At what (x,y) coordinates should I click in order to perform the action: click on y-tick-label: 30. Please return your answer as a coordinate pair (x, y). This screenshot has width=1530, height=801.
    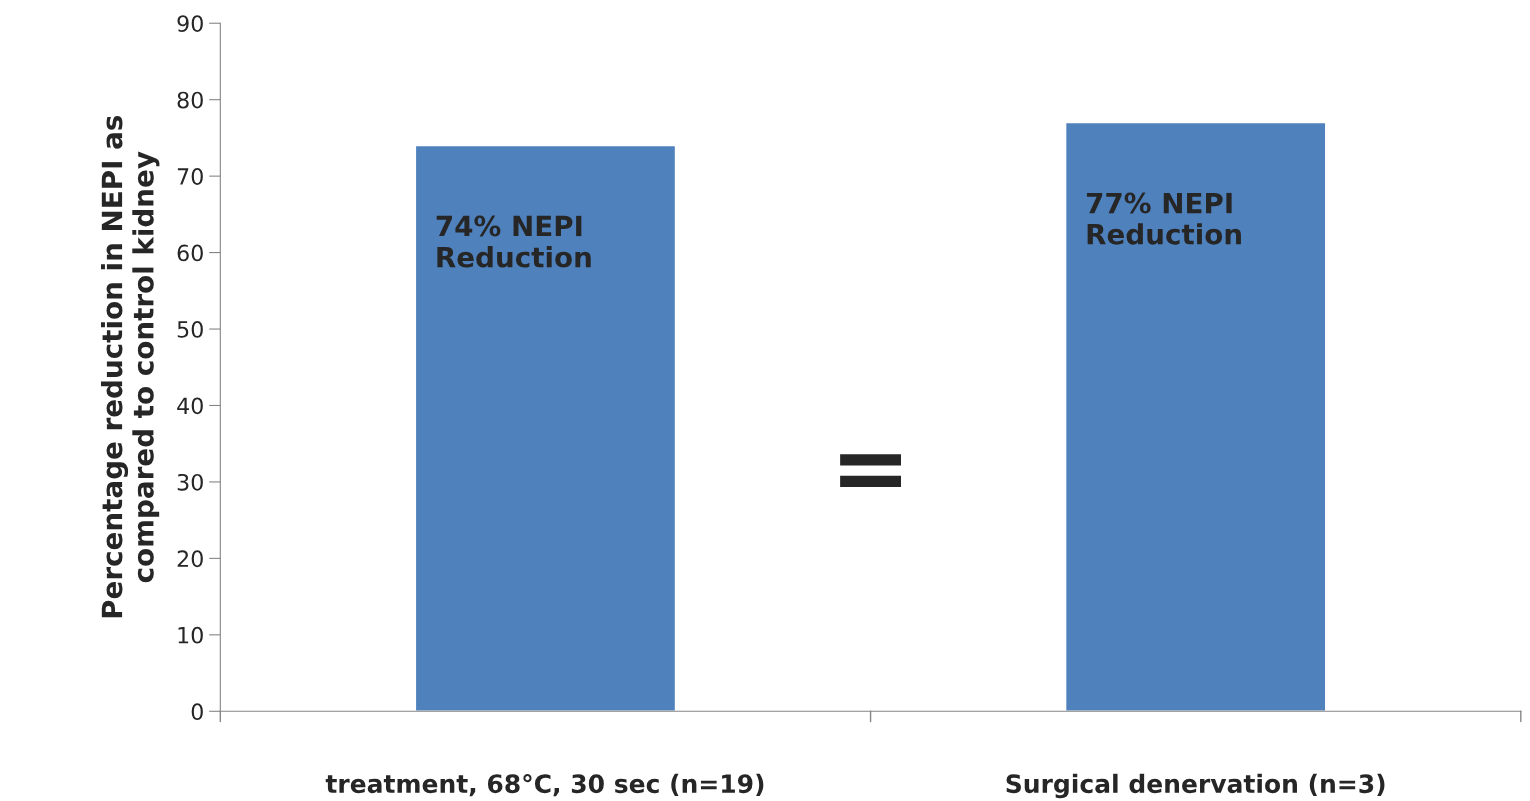
    Looking at the image, I should click on (190, 482).